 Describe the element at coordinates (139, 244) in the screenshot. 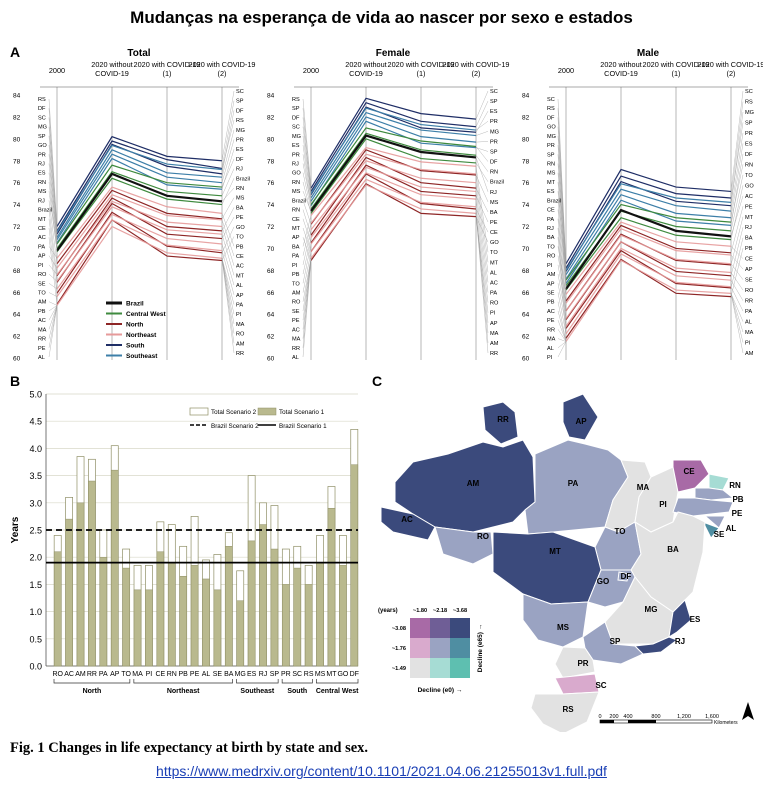

I see `series-line-northeast` at that location.